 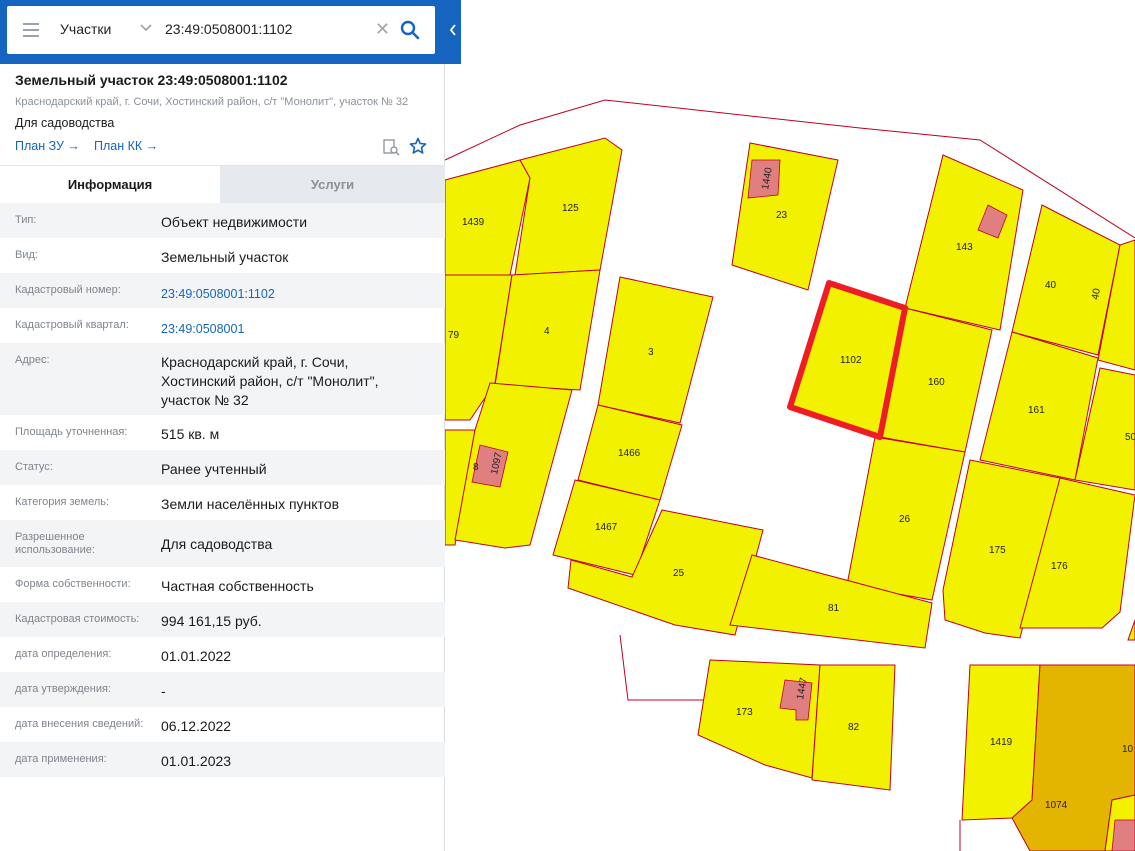 I want to click on chevron-left-icon, so click(x=453, y=30).